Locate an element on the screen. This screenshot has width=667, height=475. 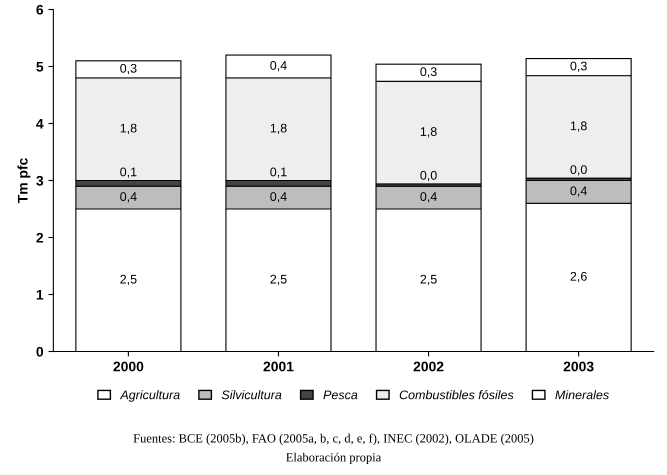
y-axis-title: Tm pfc is located at coordinates (23, 181).